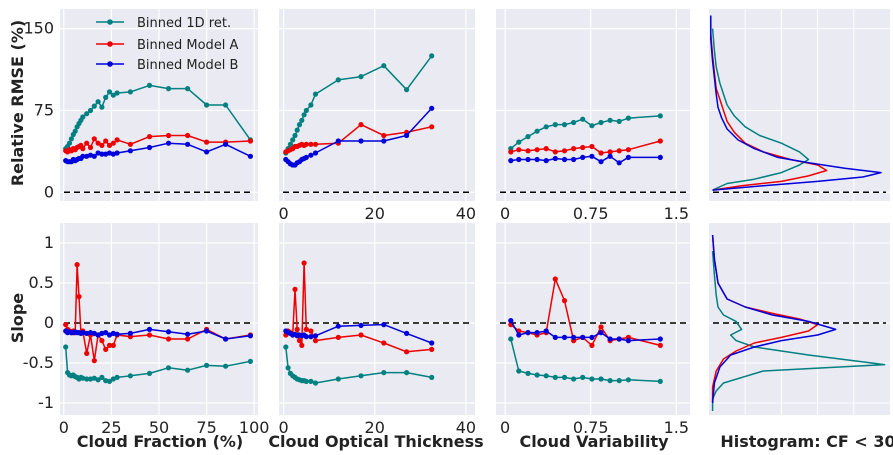 The height and width of the screenshot is (455, 893). I want to click on legend-entry-model-b: Binned Model B, so click(167, 65).